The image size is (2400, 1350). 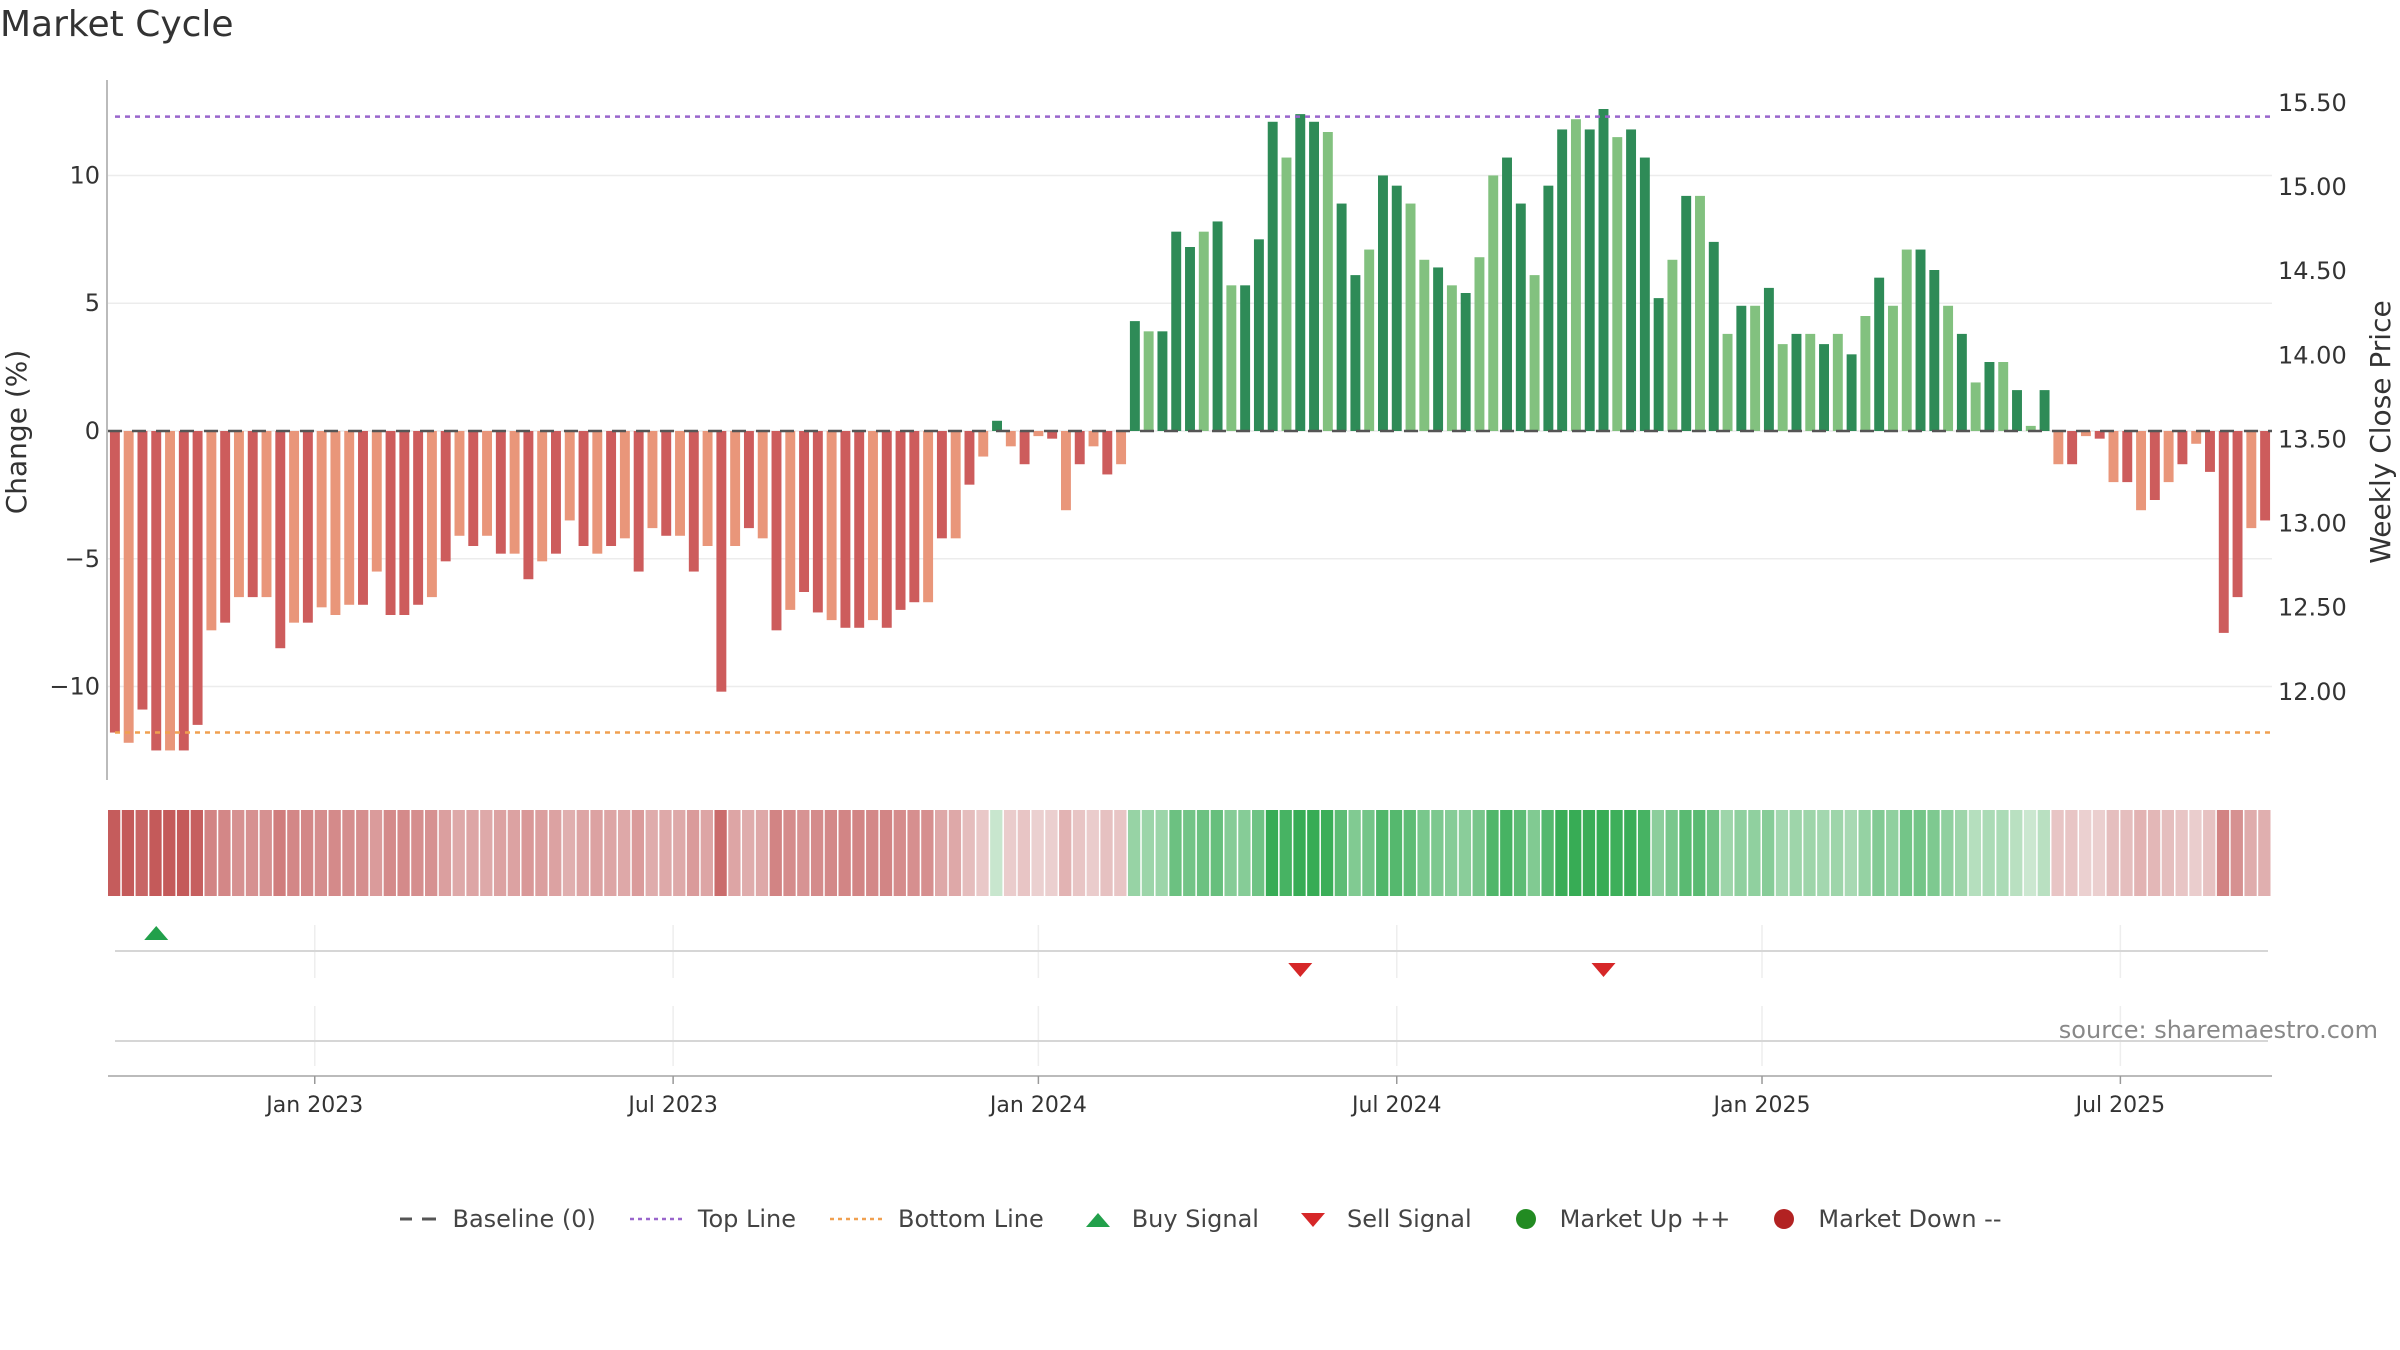 What do you see at coordinates (92, 431) in the screenshot?
I see `y-tick-label: 0` at bounding box center [92, 431].